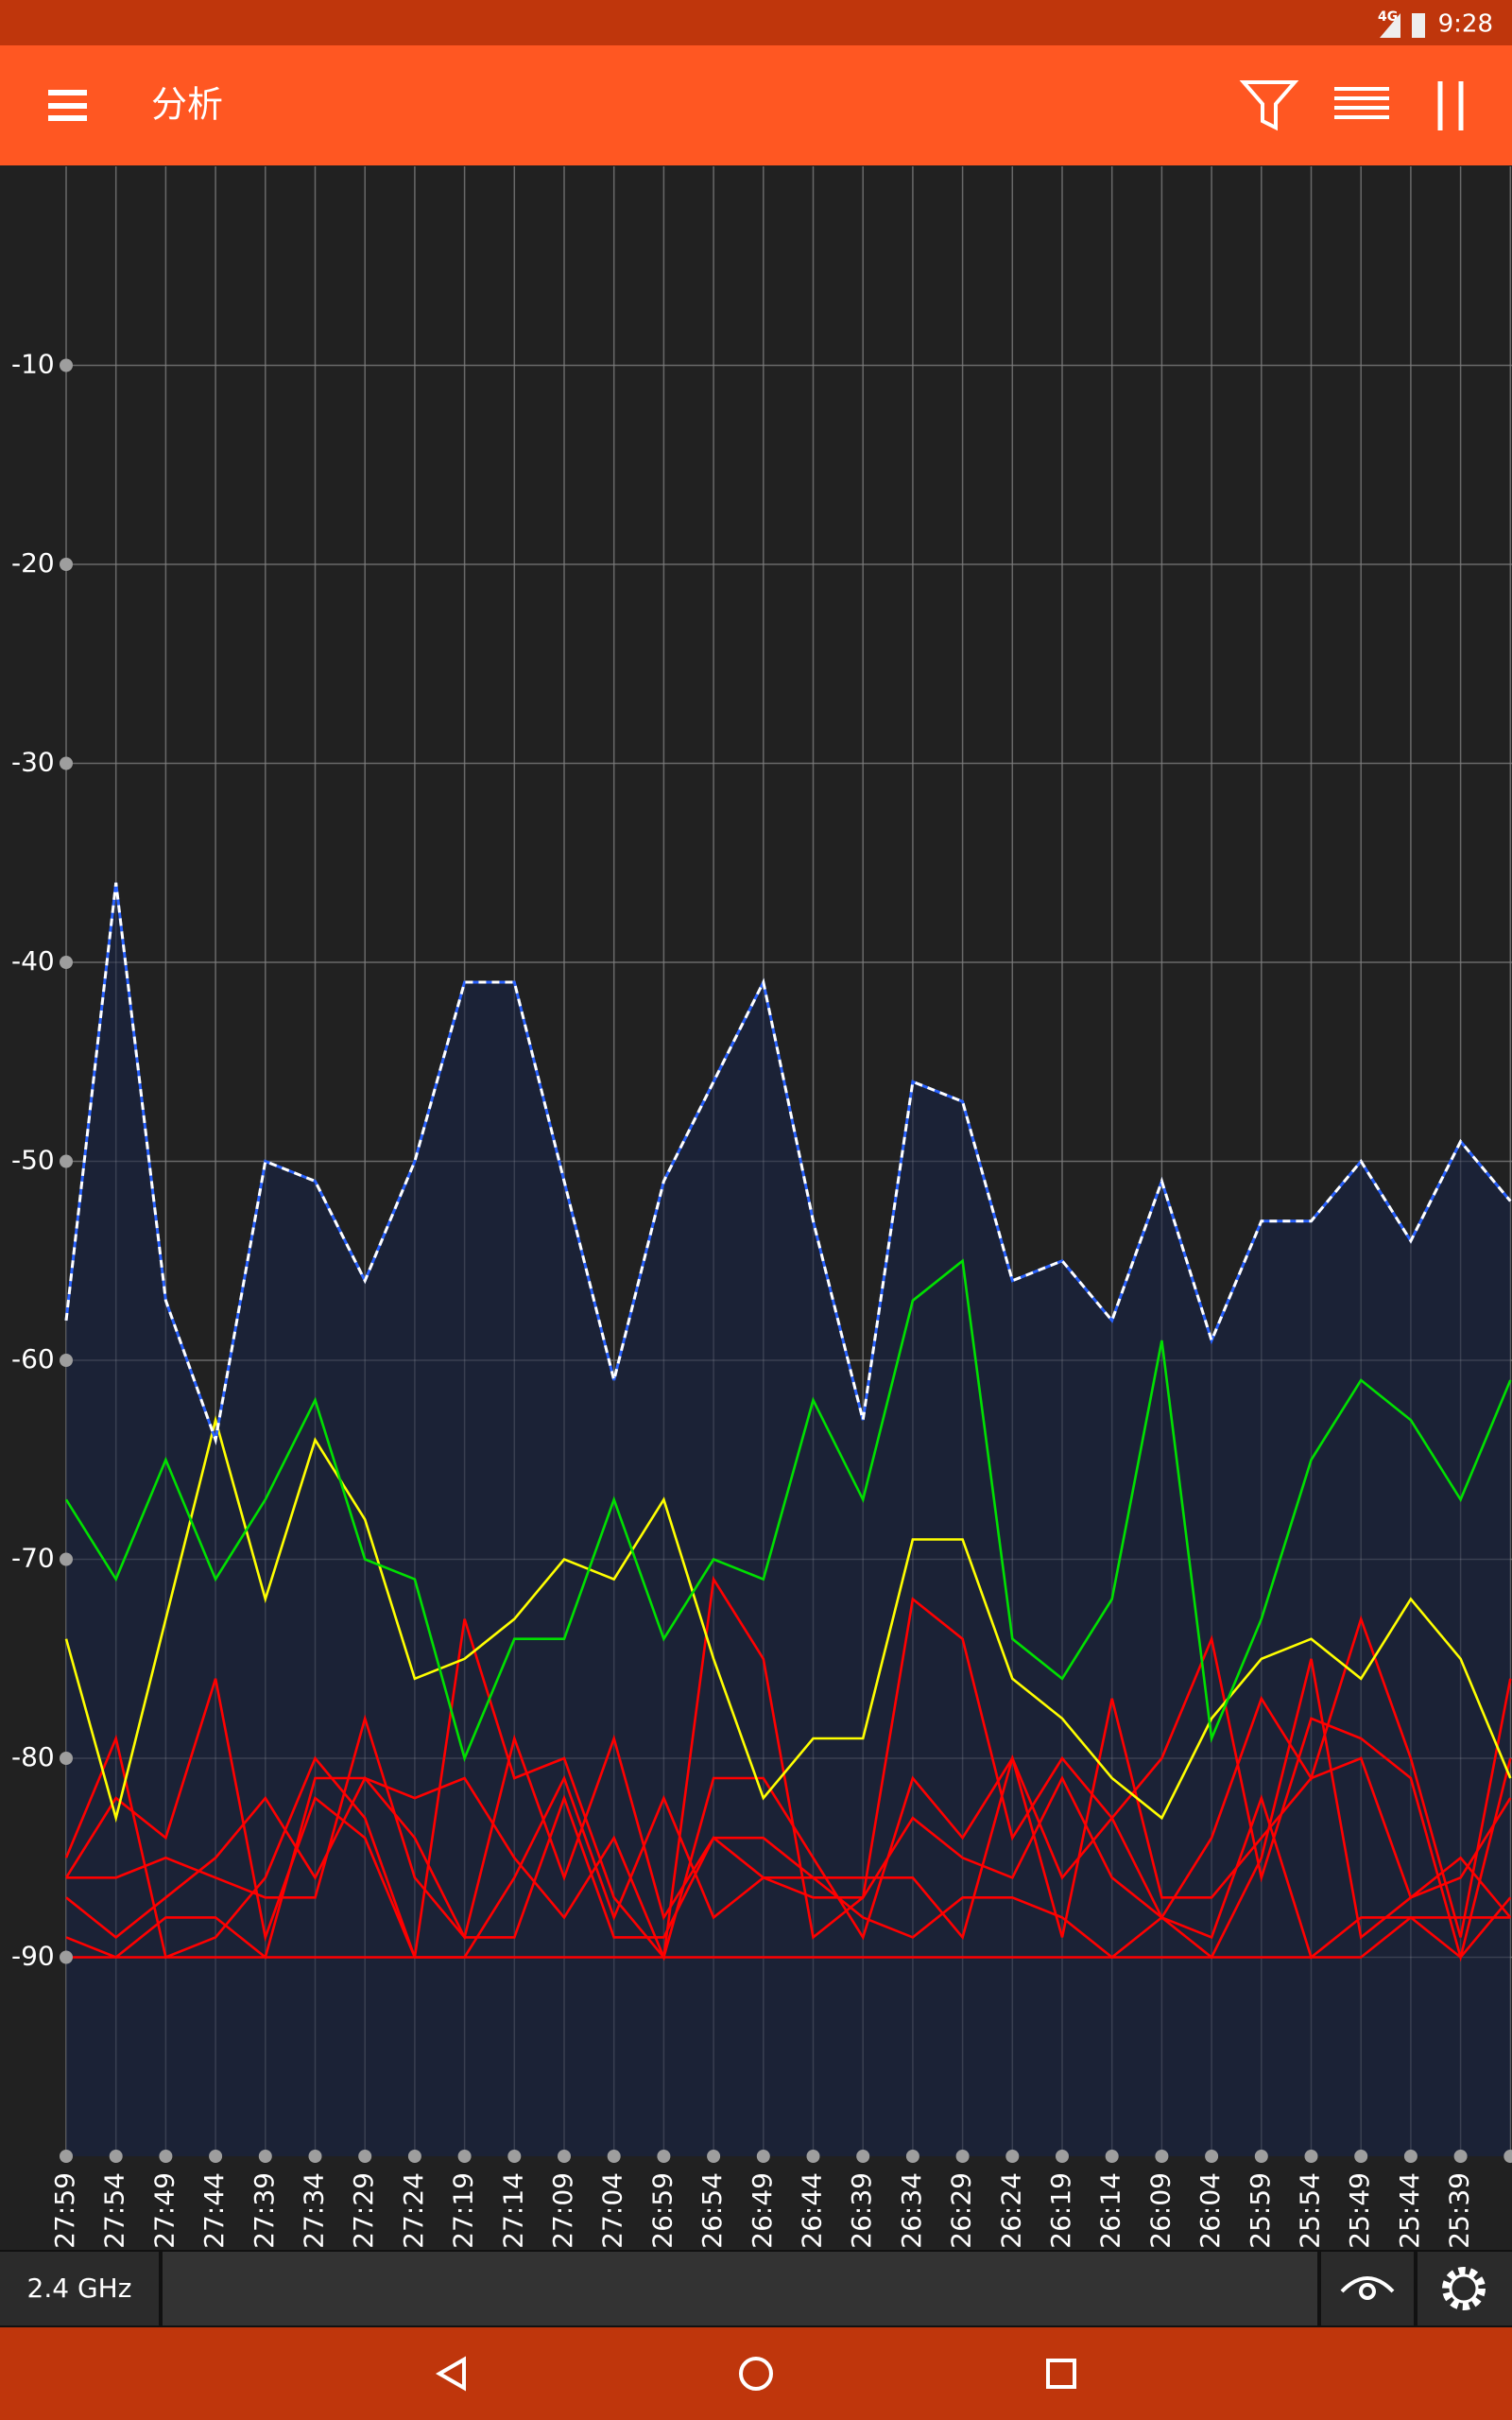 This screenshot has width=1512, height=2420. What do you see at coordinates (1450, 105) in the screenshot?
I see `pause-button` at bounding box center [1450, 105].